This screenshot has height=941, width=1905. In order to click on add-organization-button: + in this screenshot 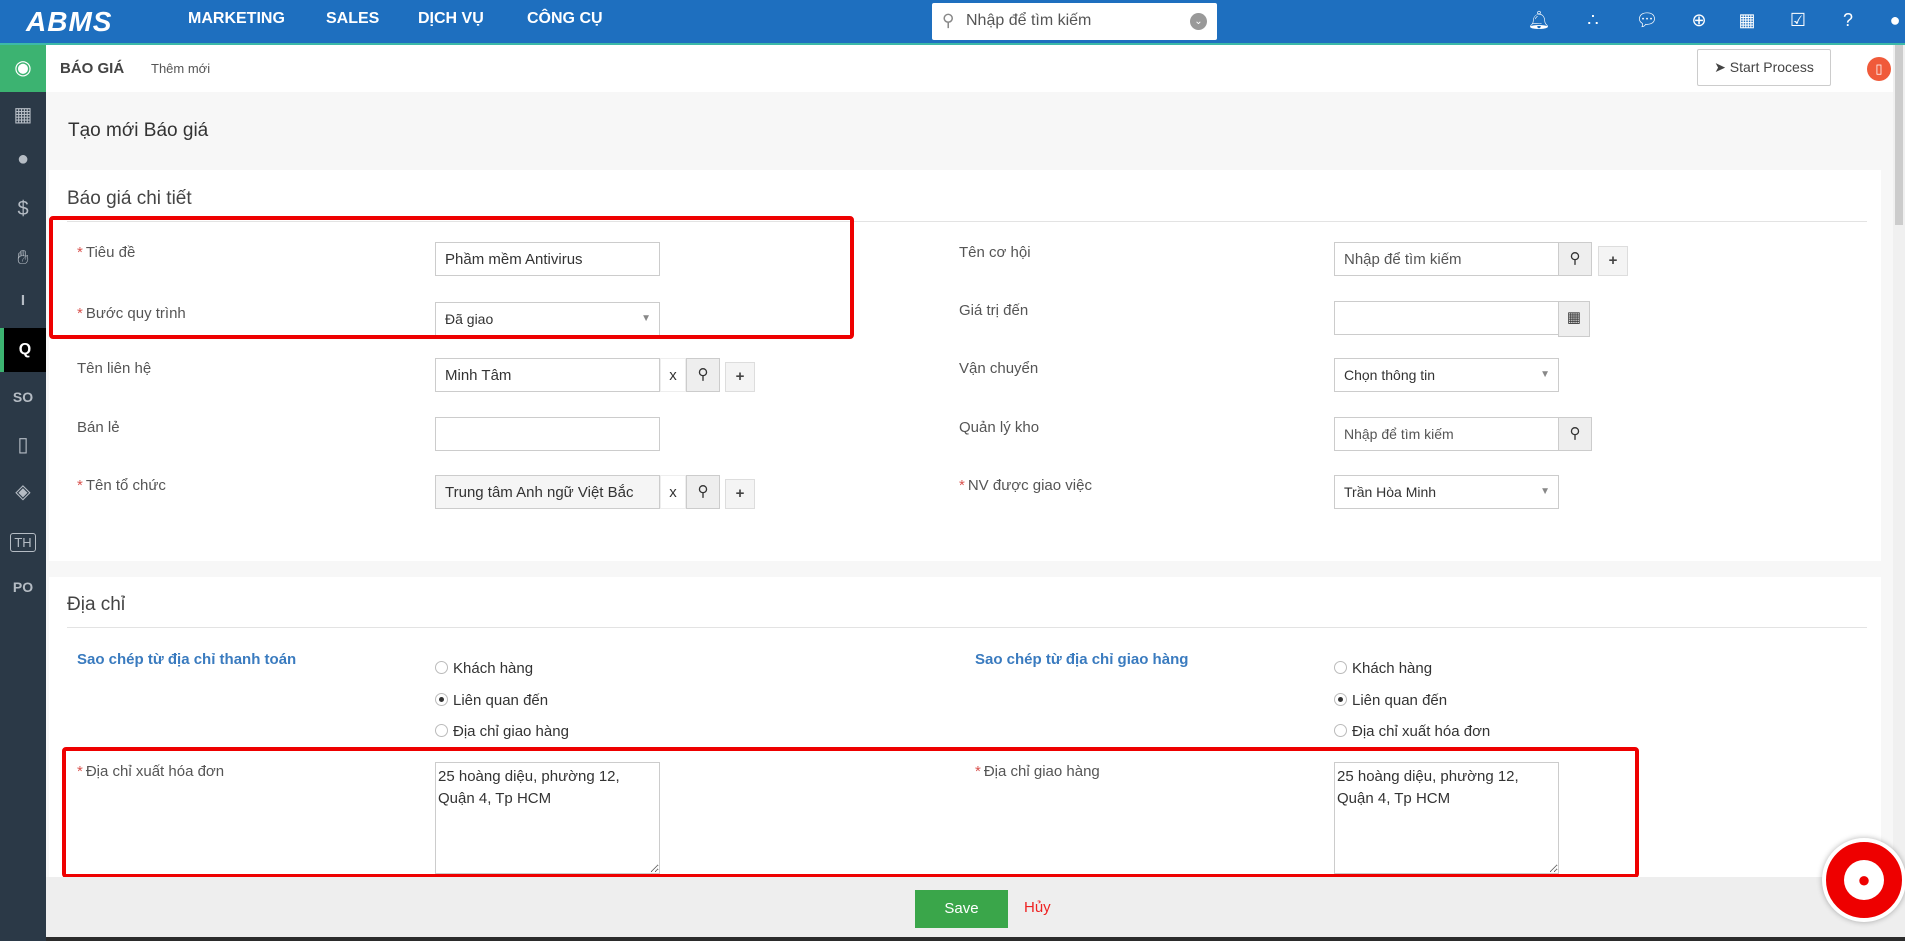, I will do `click(740, 494)`.